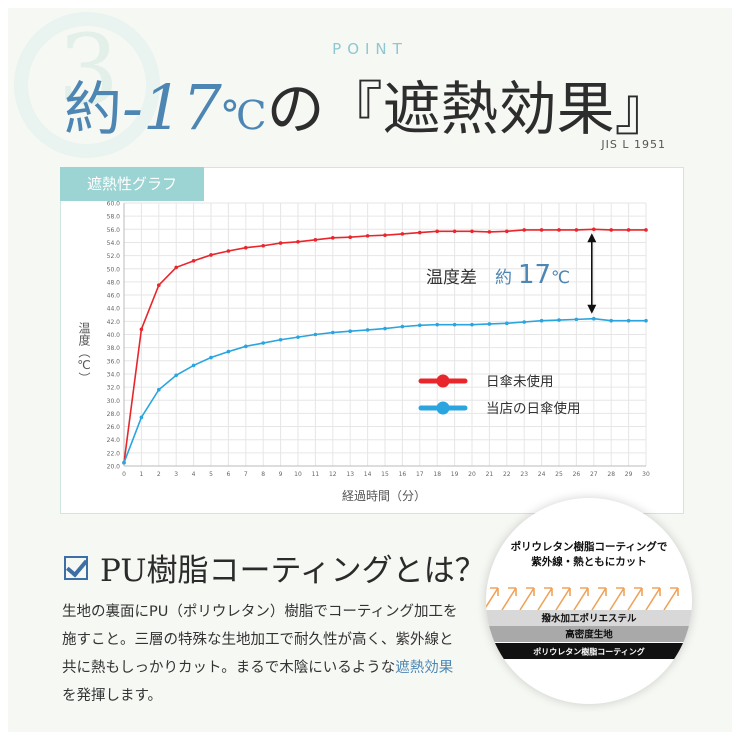  What do you see at coordinates (114, 269) in the screenshot?
I see `y-tick-label: 50.0` at bounding box center [114, 269].